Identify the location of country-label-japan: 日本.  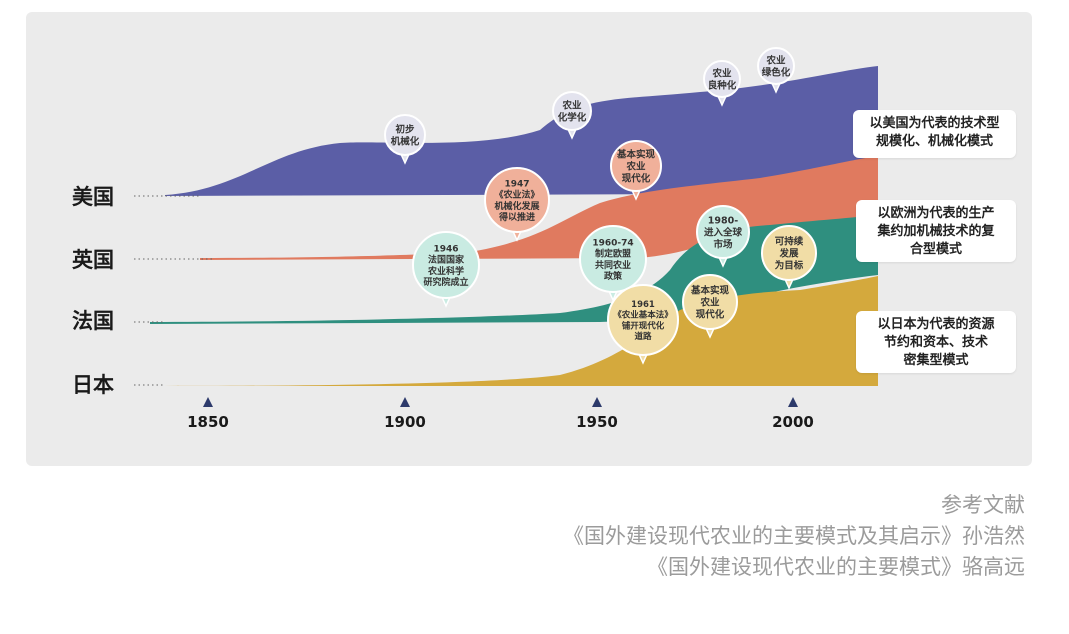
(93, 385).